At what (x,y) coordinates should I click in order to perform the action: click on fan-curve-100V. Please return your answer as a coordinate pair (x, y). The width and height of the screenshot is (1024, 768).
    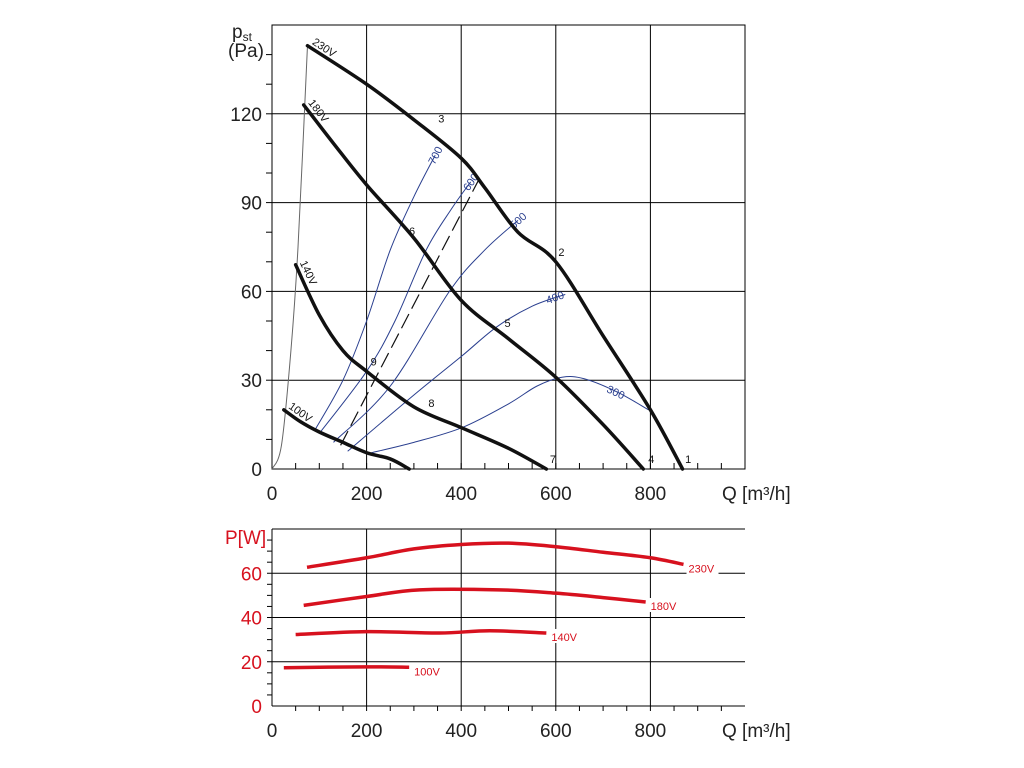
    Looking at the image, I should click on (346, 439).